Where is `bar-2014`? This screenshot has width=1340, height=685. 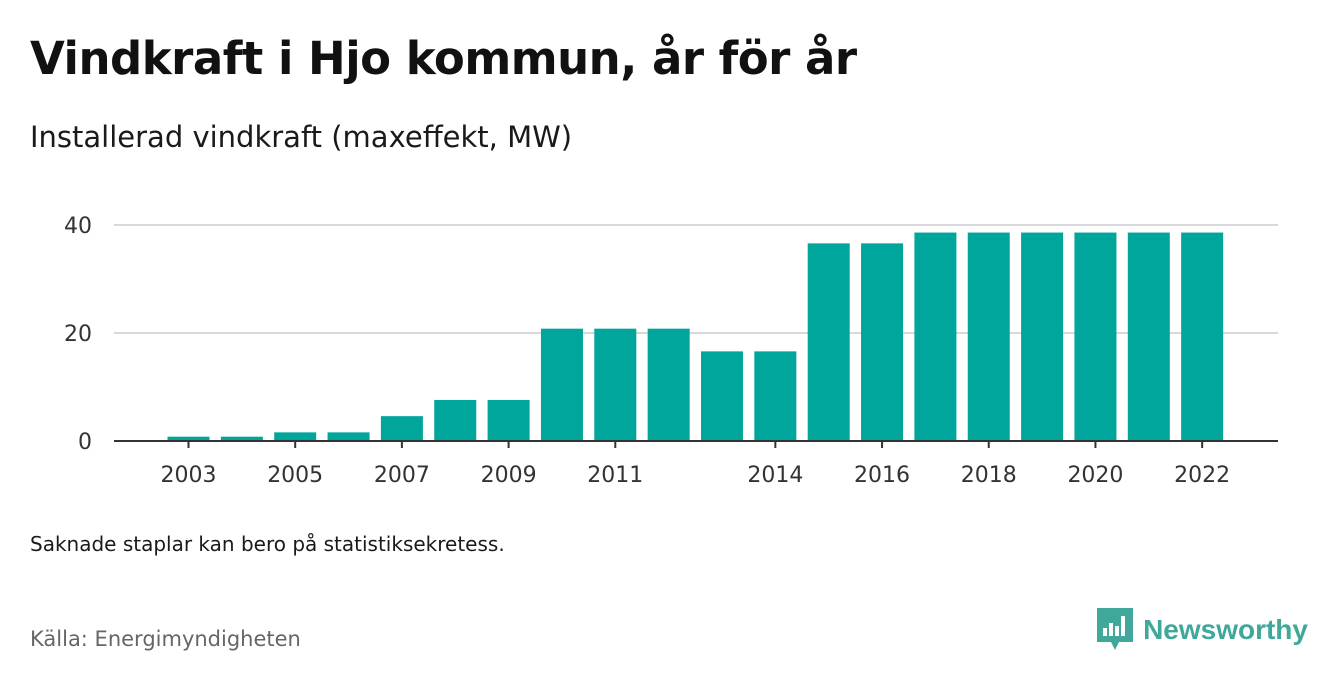
bar-2014 is located at coordinates (775, 396).